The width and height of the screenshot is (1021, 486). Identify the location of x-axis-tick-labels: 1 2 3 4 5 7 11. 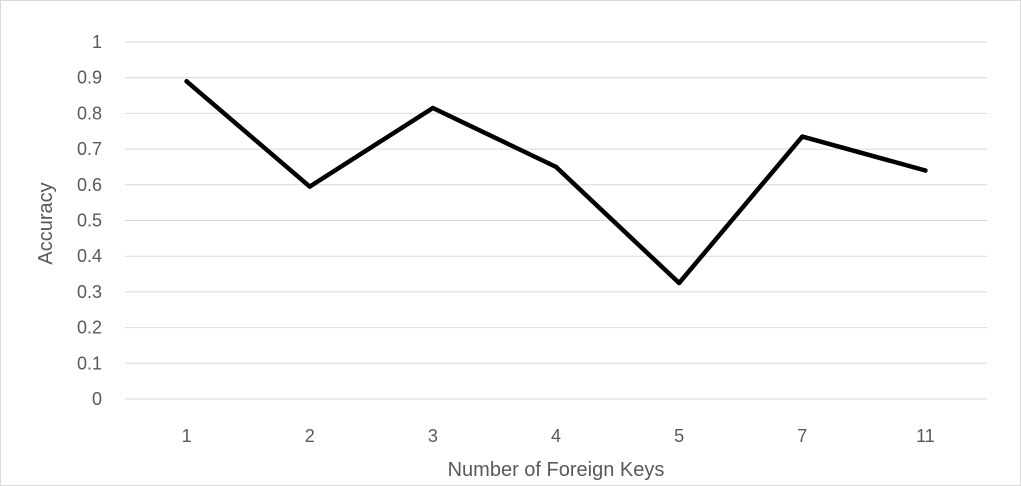
(558, 436).